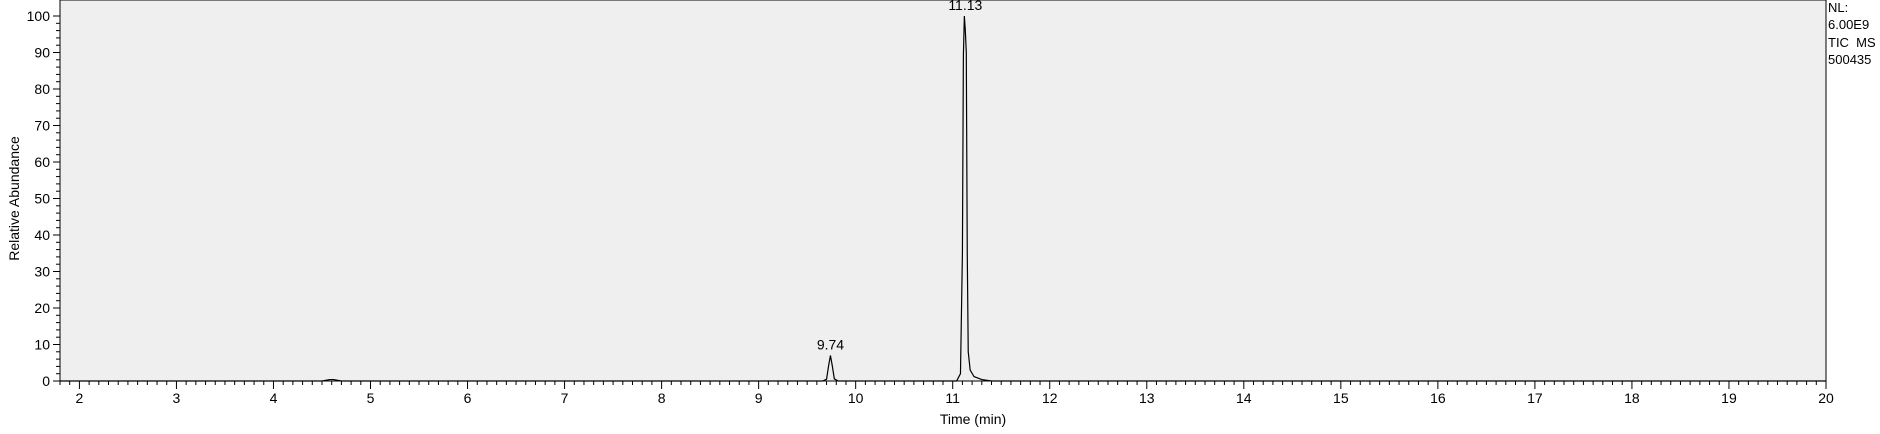 The height and width of the screenshot is (434, 1880). Describe the element at coordinates (1535, 398) in the screenshot. I see `x-tick-label: 17` at that location.